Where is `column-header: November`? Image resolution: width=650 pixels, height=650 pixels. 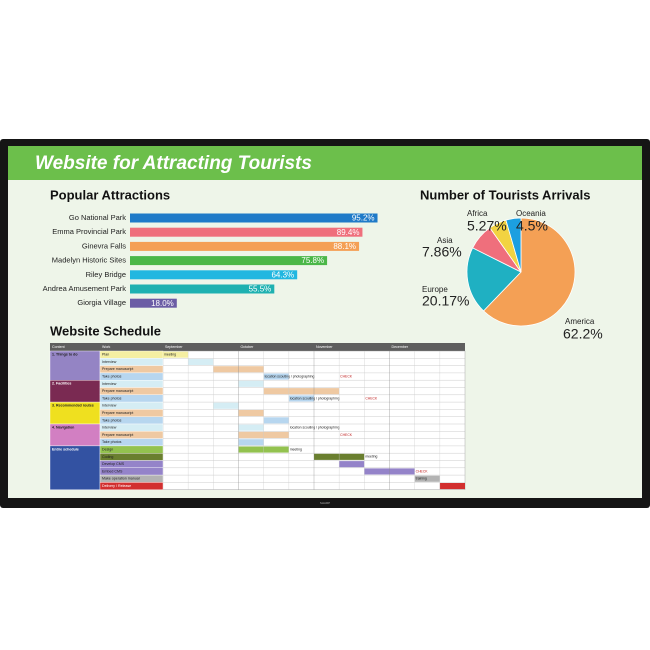 column-header: November is located at coordinates (324, 347).